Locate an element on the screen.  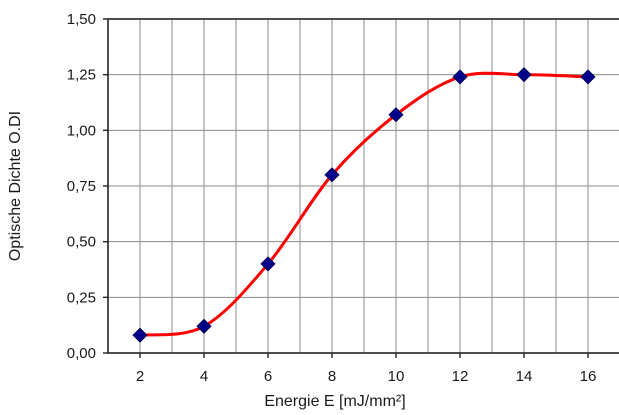
y-tick-label: 0,25 is located at coordinates (81, 297).